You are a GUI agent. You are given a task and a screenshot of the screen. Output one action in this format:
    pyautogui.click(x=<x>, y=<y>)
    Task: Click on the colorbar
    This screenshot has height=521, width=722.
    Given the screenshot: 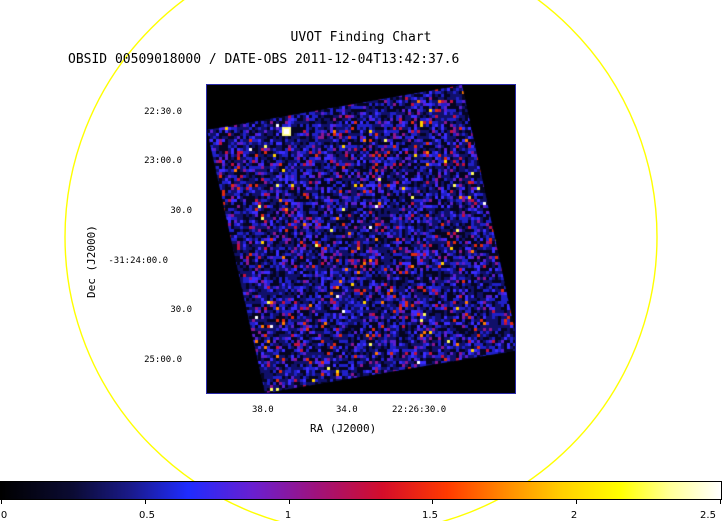 What is the action you would take?
    pyautogui.click(x=361, y=490)
    